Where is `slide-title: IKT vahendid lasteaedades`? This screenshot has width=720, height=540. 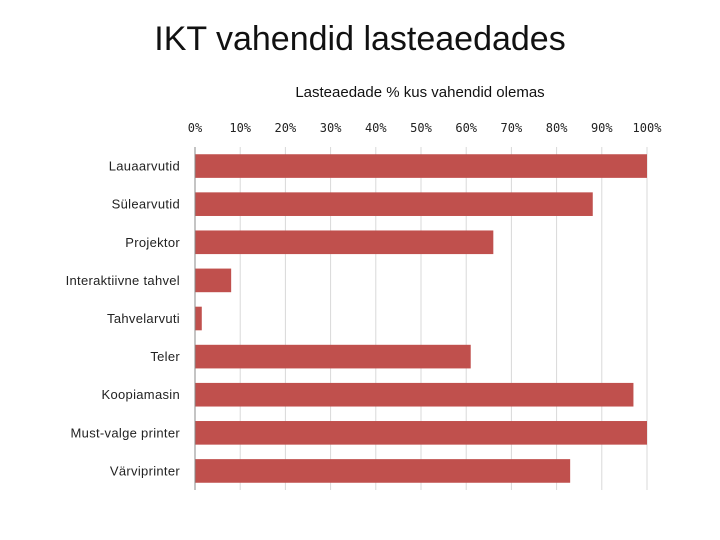
slide-title: IKT vahendid lasteaedades is located at coordinates (360, 39).